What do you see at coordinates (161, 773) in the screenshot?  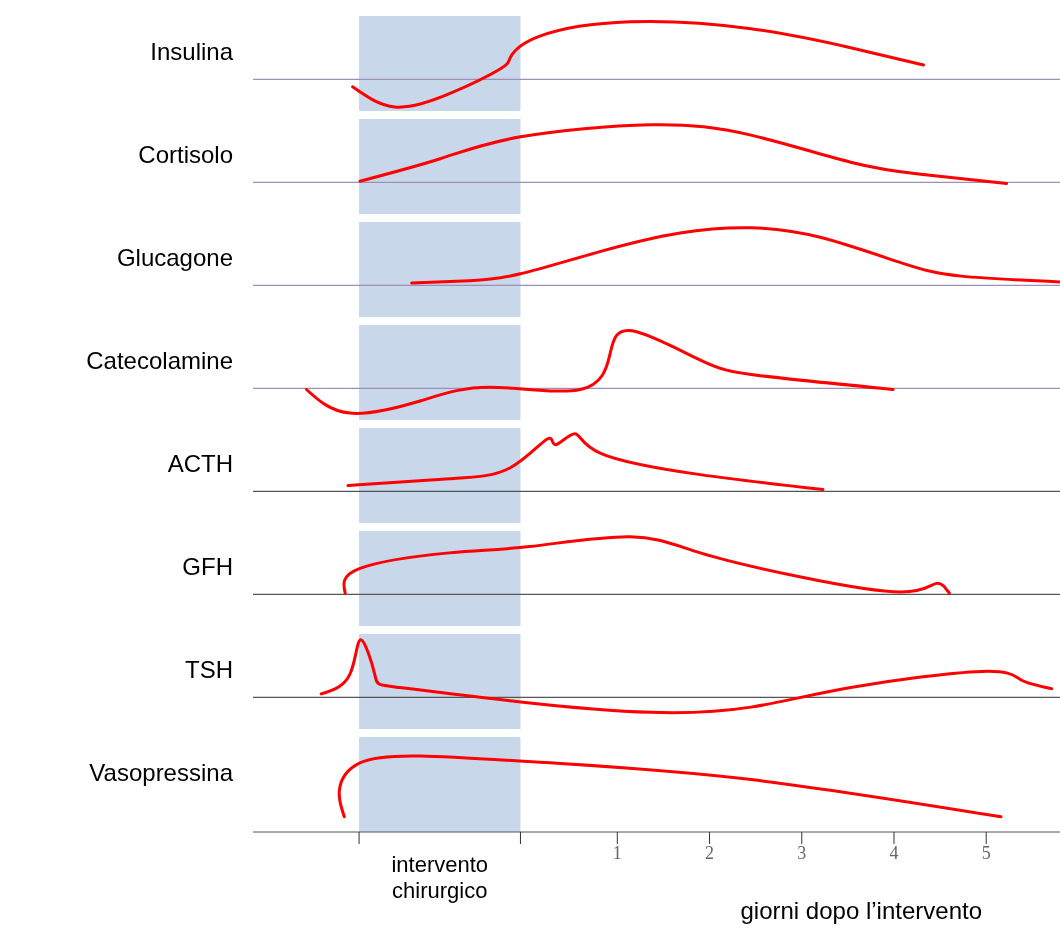 I see `y-axis-title: Vasopressina` at bounding box center [161, 773].